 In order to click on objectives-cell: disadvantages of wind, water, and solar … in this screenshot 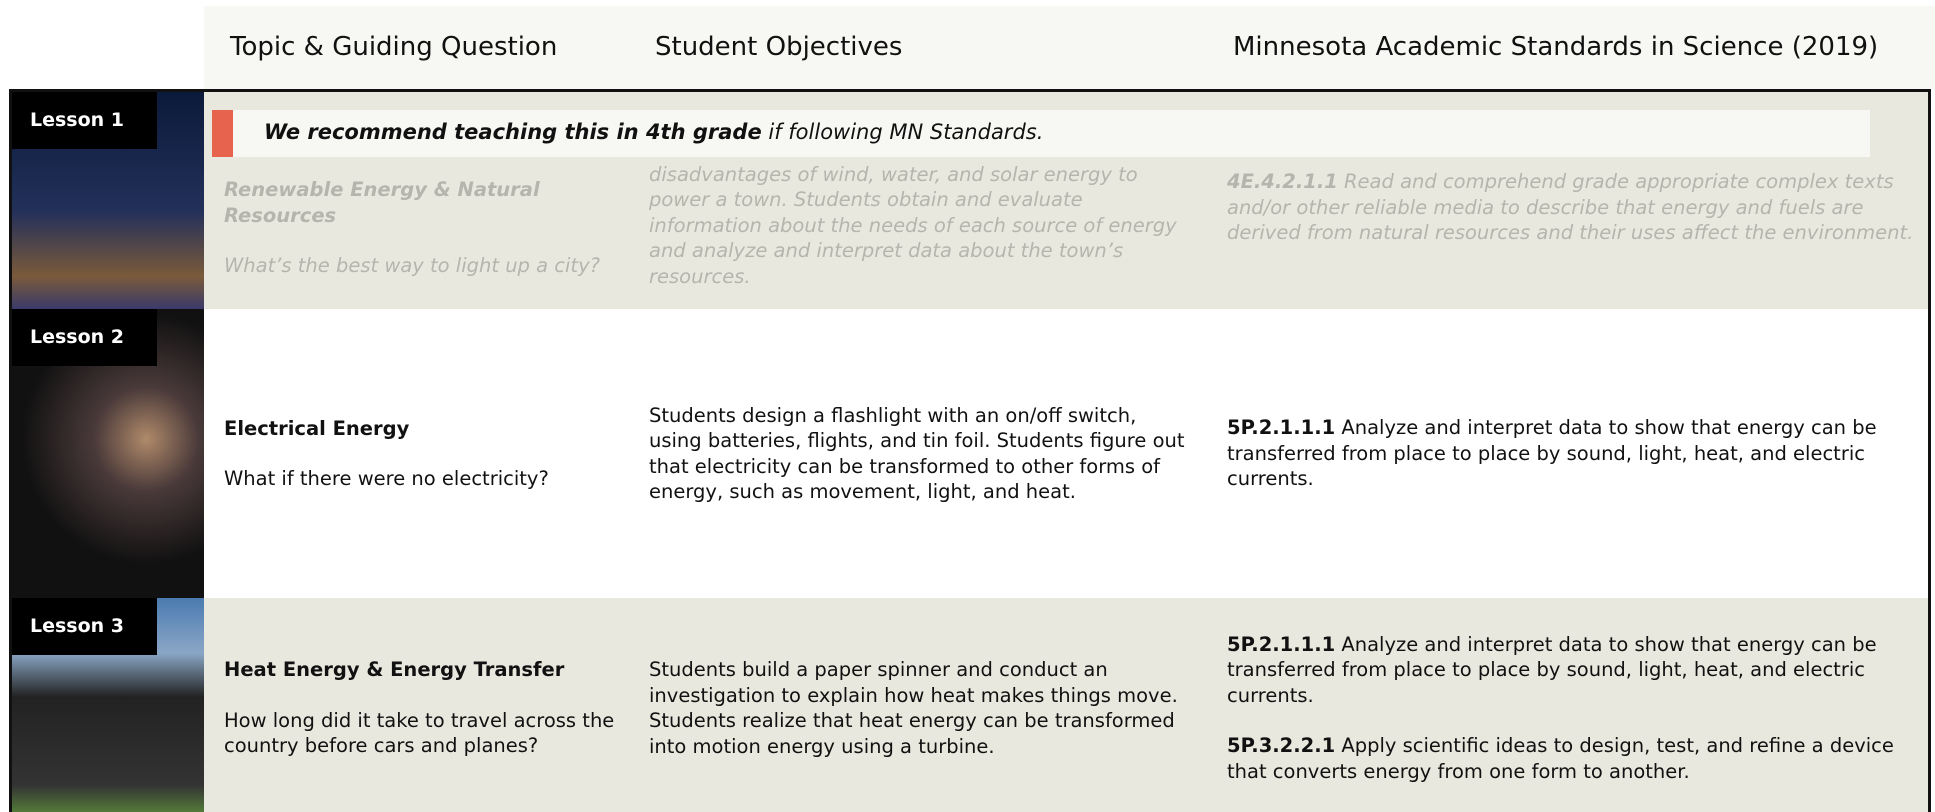, I will do `click(919, 200)`.